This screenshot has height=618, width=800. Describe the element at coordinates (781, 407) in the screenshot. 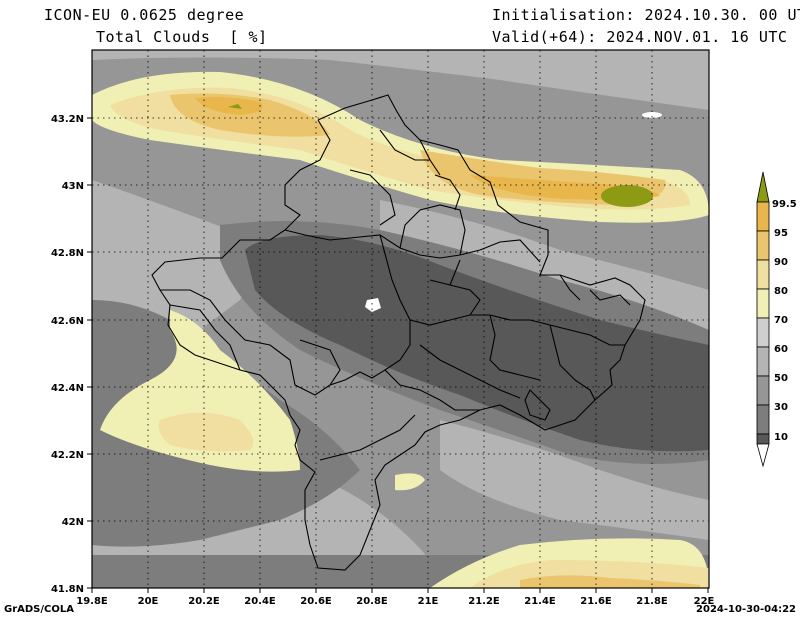

I see `colorbar-label: 30` at that location.